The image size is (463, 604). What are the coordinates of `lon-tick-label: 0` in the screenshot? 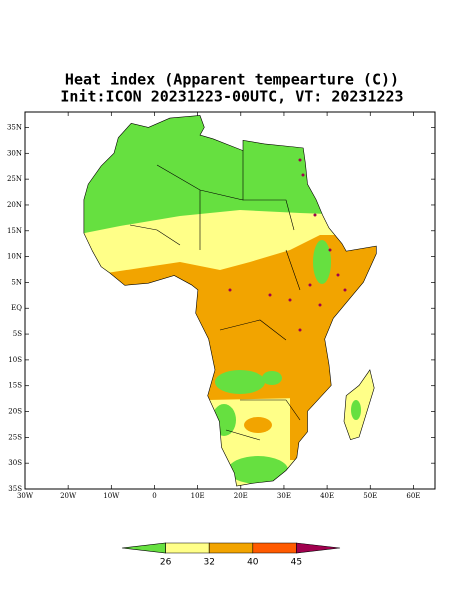 It's located at (154, 496).